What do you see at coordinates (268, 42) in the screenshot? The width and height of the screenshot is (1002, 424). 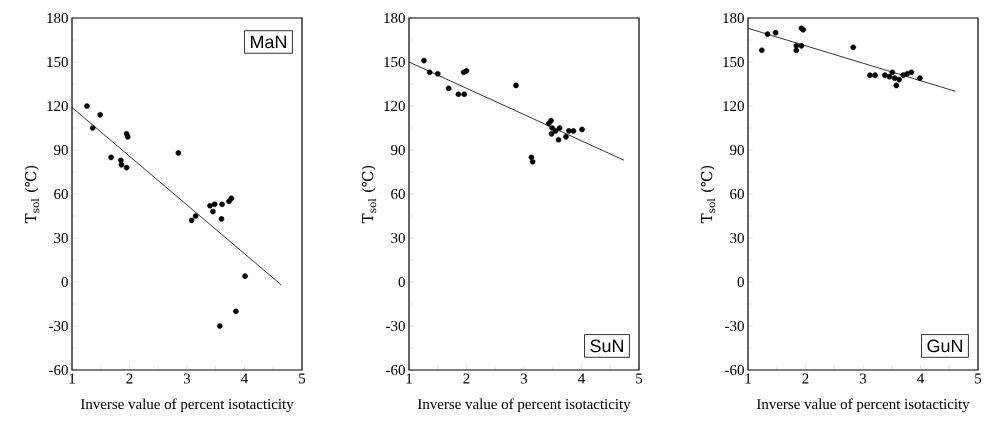 I see `text: MaN` at bounding box center [268, 42].